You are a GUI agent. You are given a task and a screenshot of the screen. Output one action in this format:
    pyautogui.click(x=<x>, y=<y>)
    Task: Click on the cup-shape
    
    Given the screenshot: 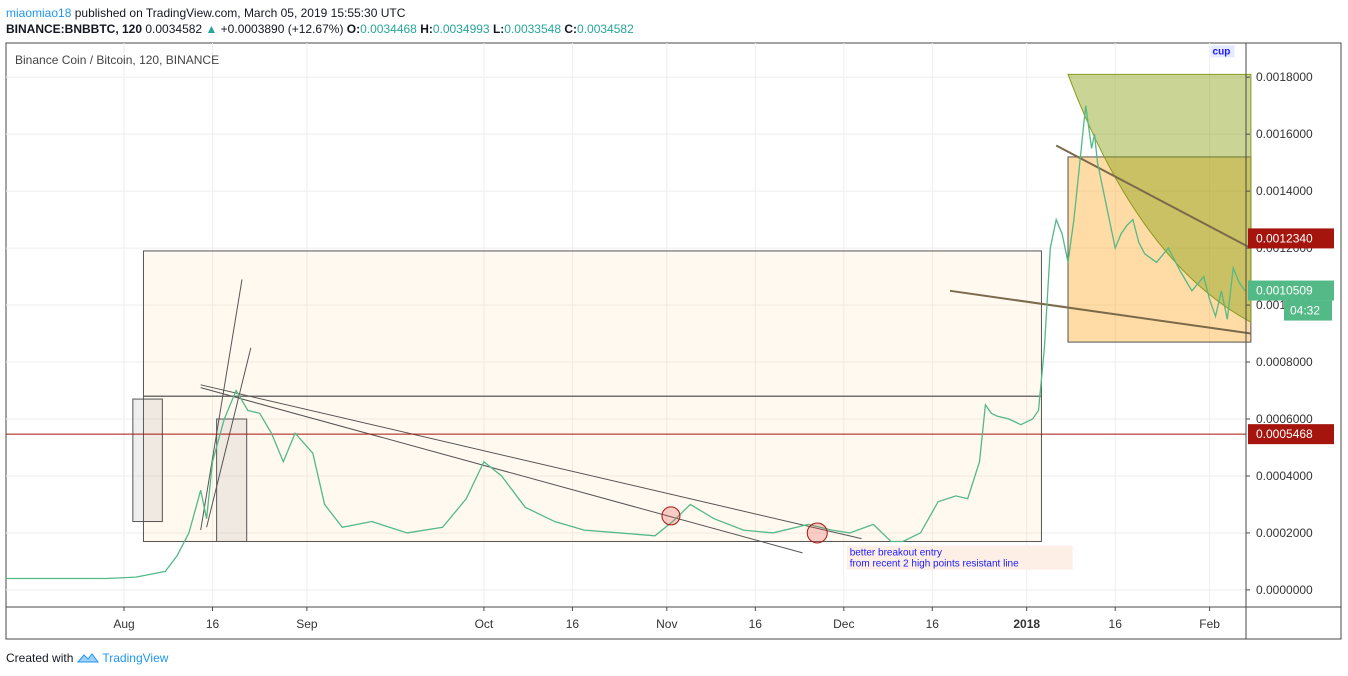 What is the action you would take?
    pyautogui.click(x=1159, y=198)
    